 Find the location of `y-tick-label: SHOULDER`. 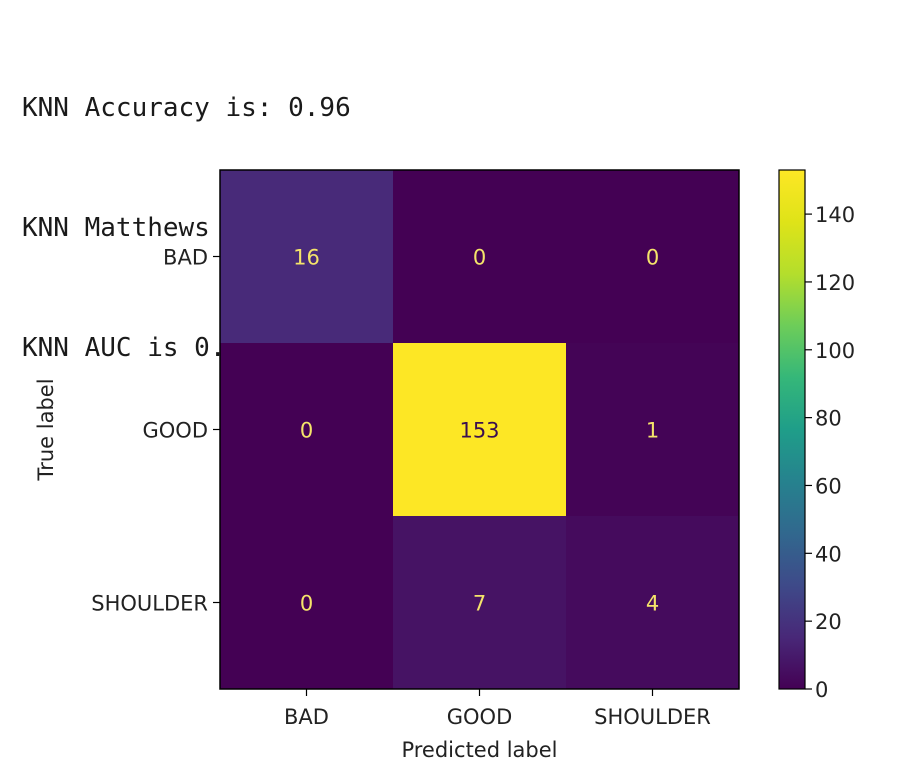

y-tick-label: SHOULDER is located at coordinates (149, 604).